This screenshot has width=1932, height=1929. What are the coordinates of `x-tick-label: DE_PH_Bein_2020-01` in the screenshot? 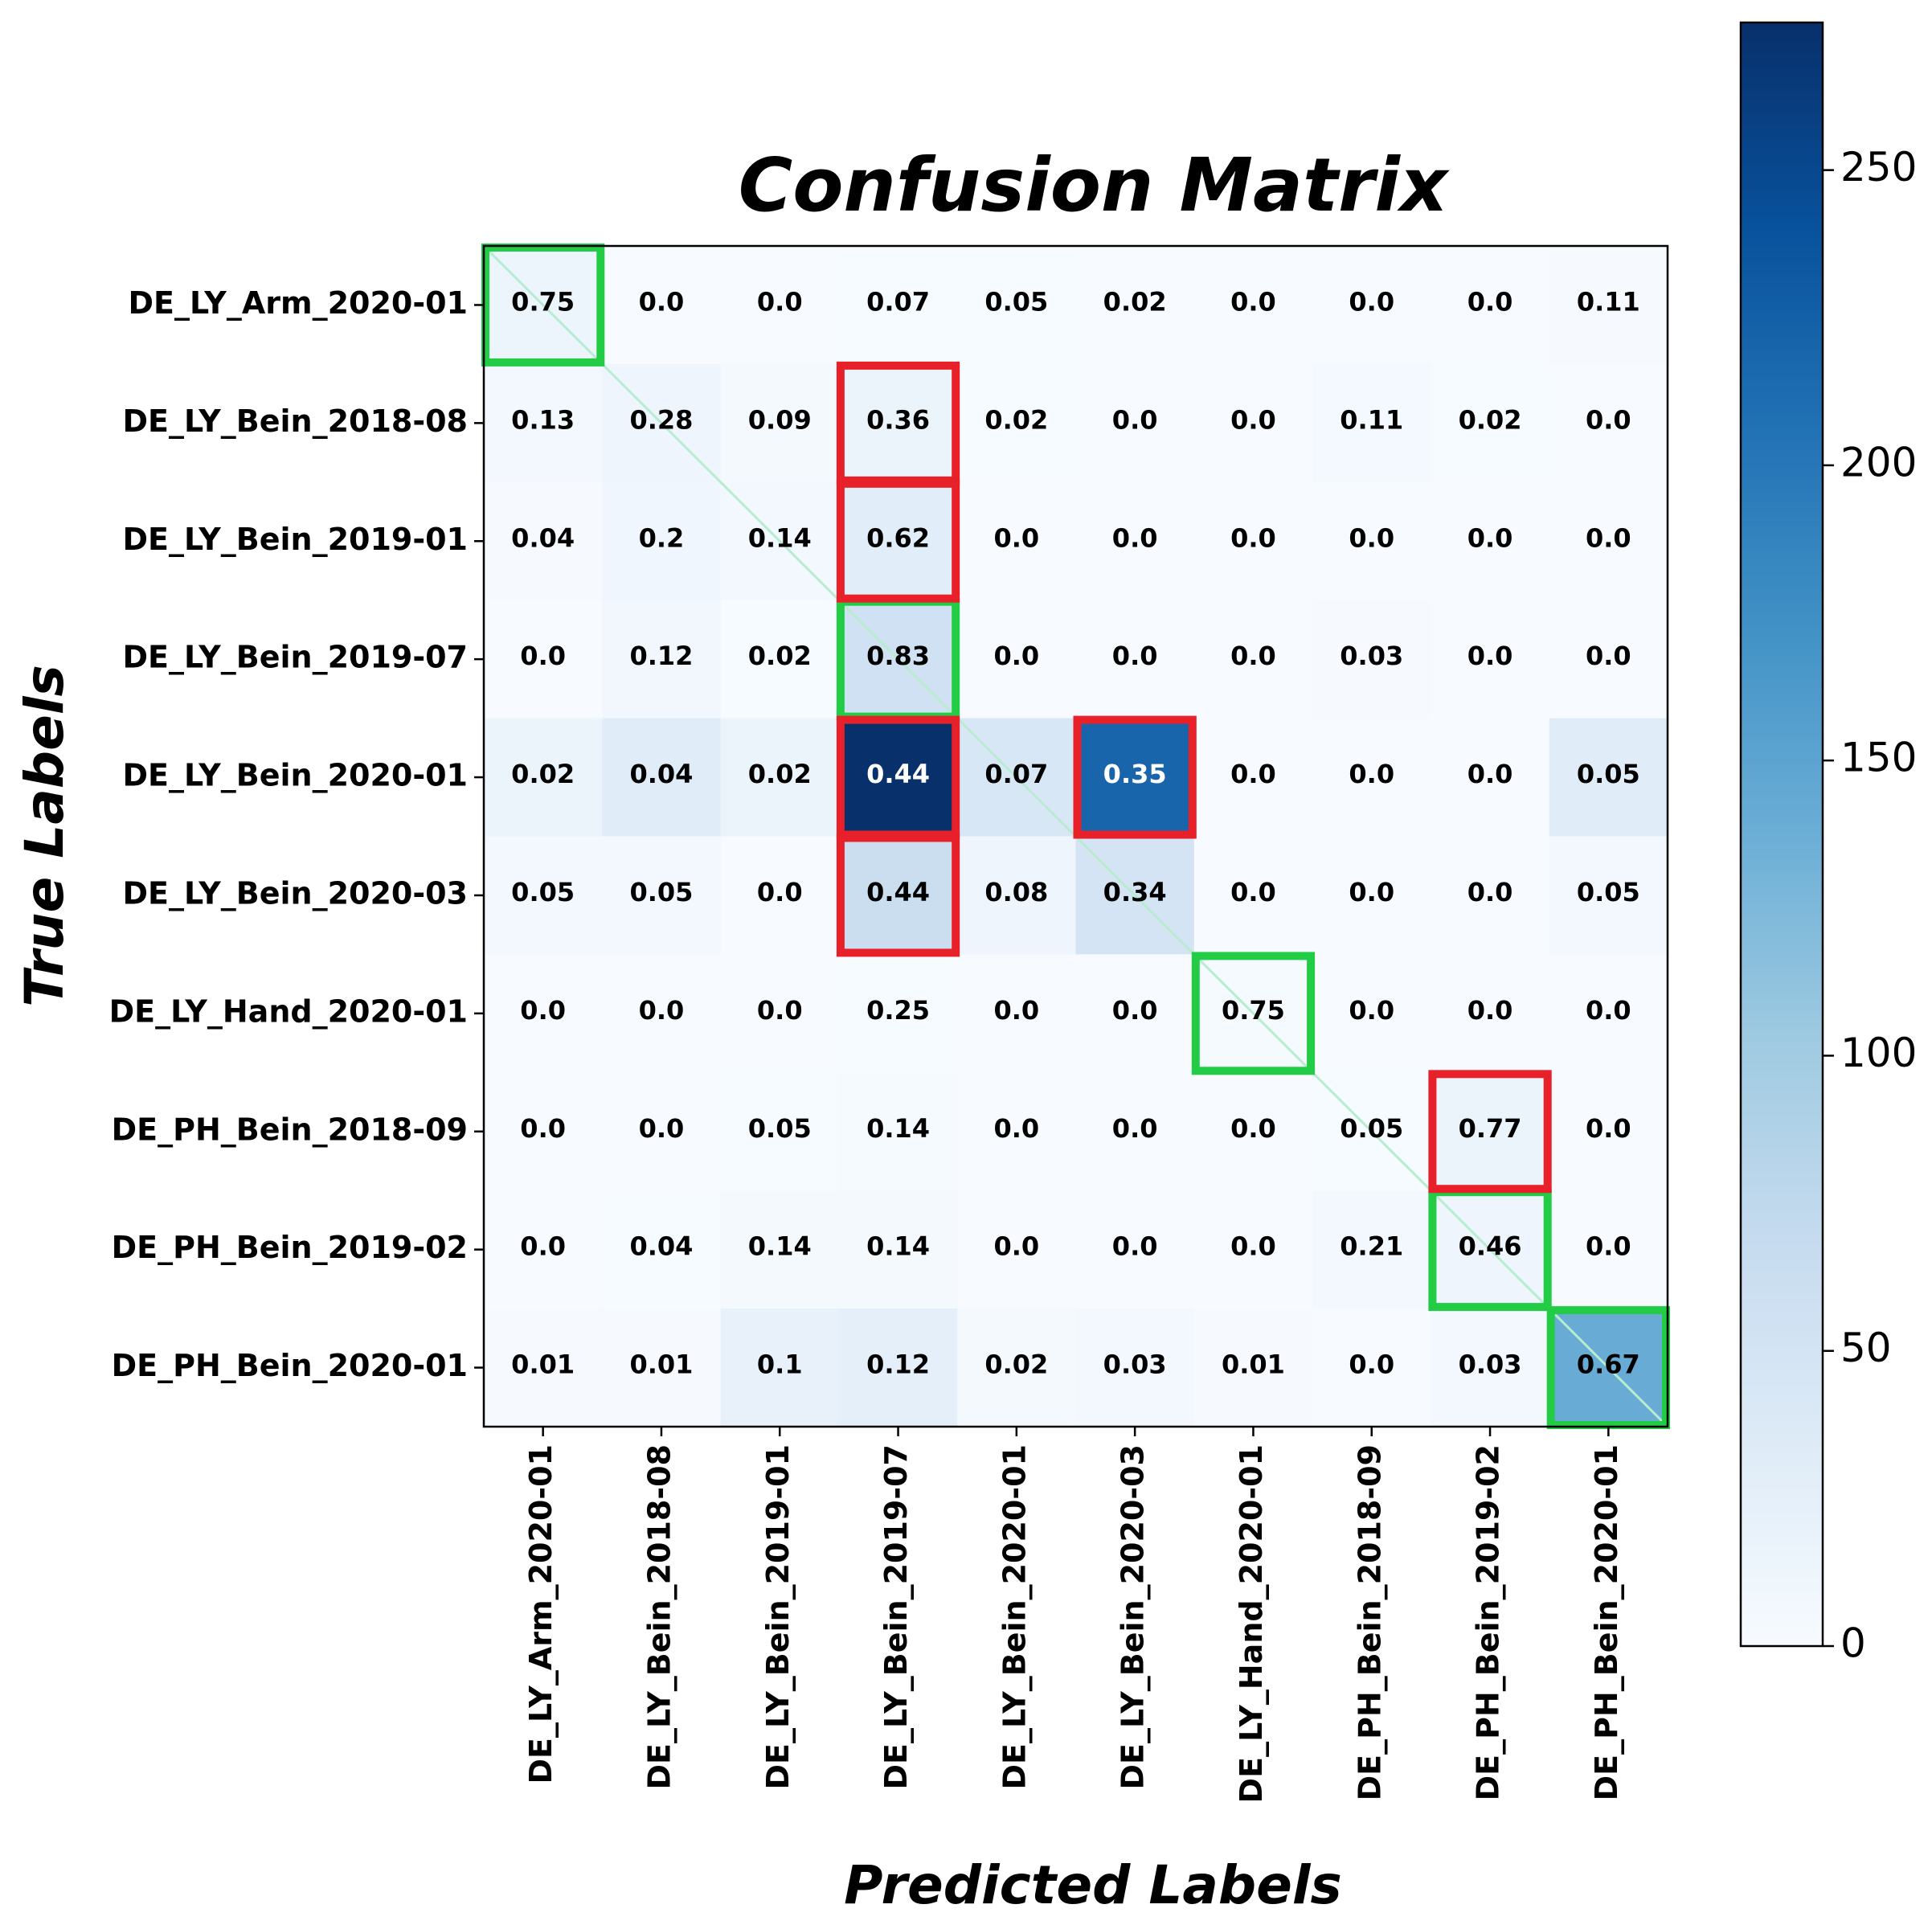 It's located at (1606, 1622).